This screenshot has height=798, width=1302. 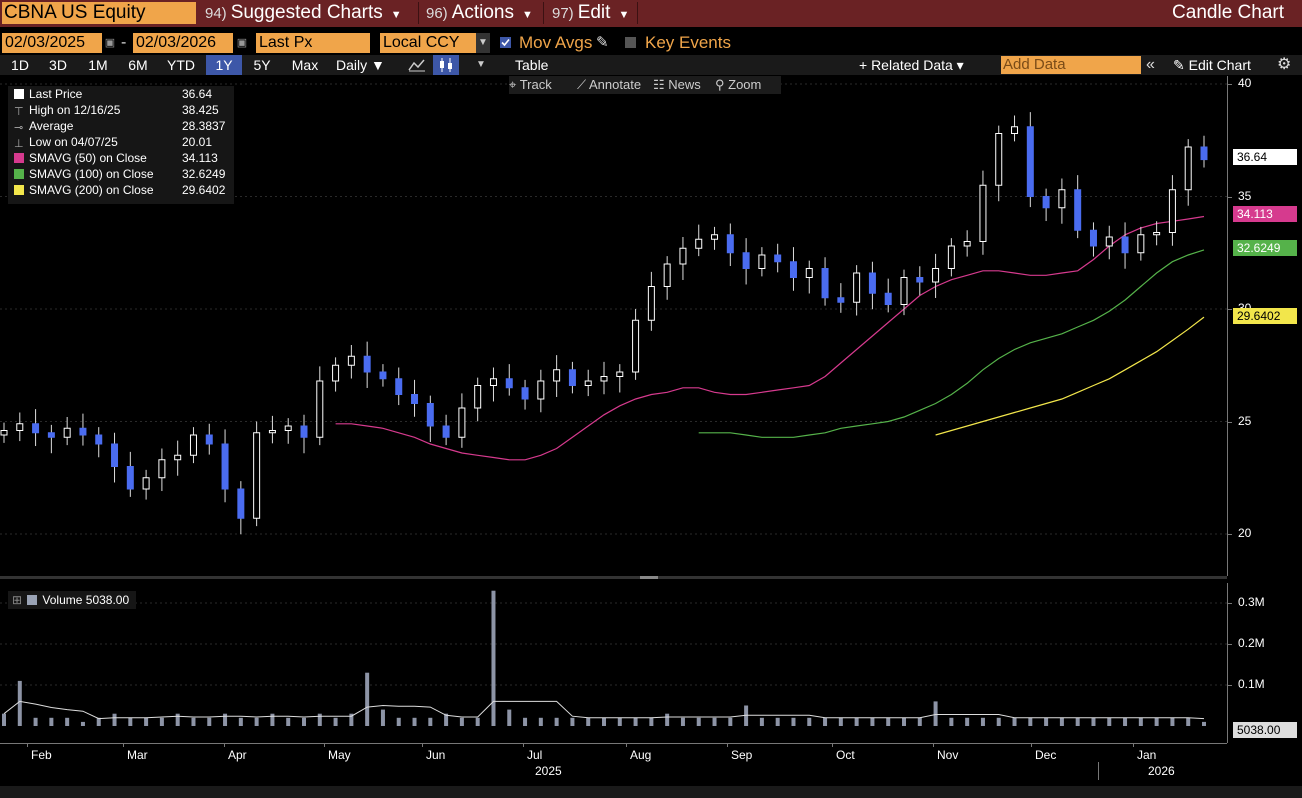 I want to click on volume-legend: ⊞ Volume 5038.00, so click(x=72, y=600).